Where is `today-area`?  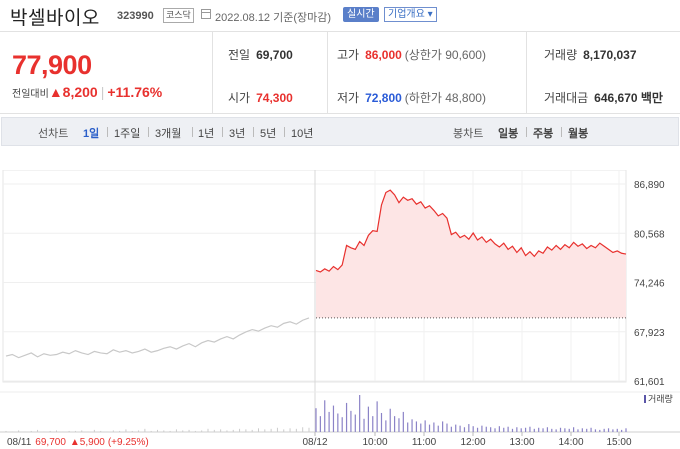 today-area is located at coordinates (471, 254).